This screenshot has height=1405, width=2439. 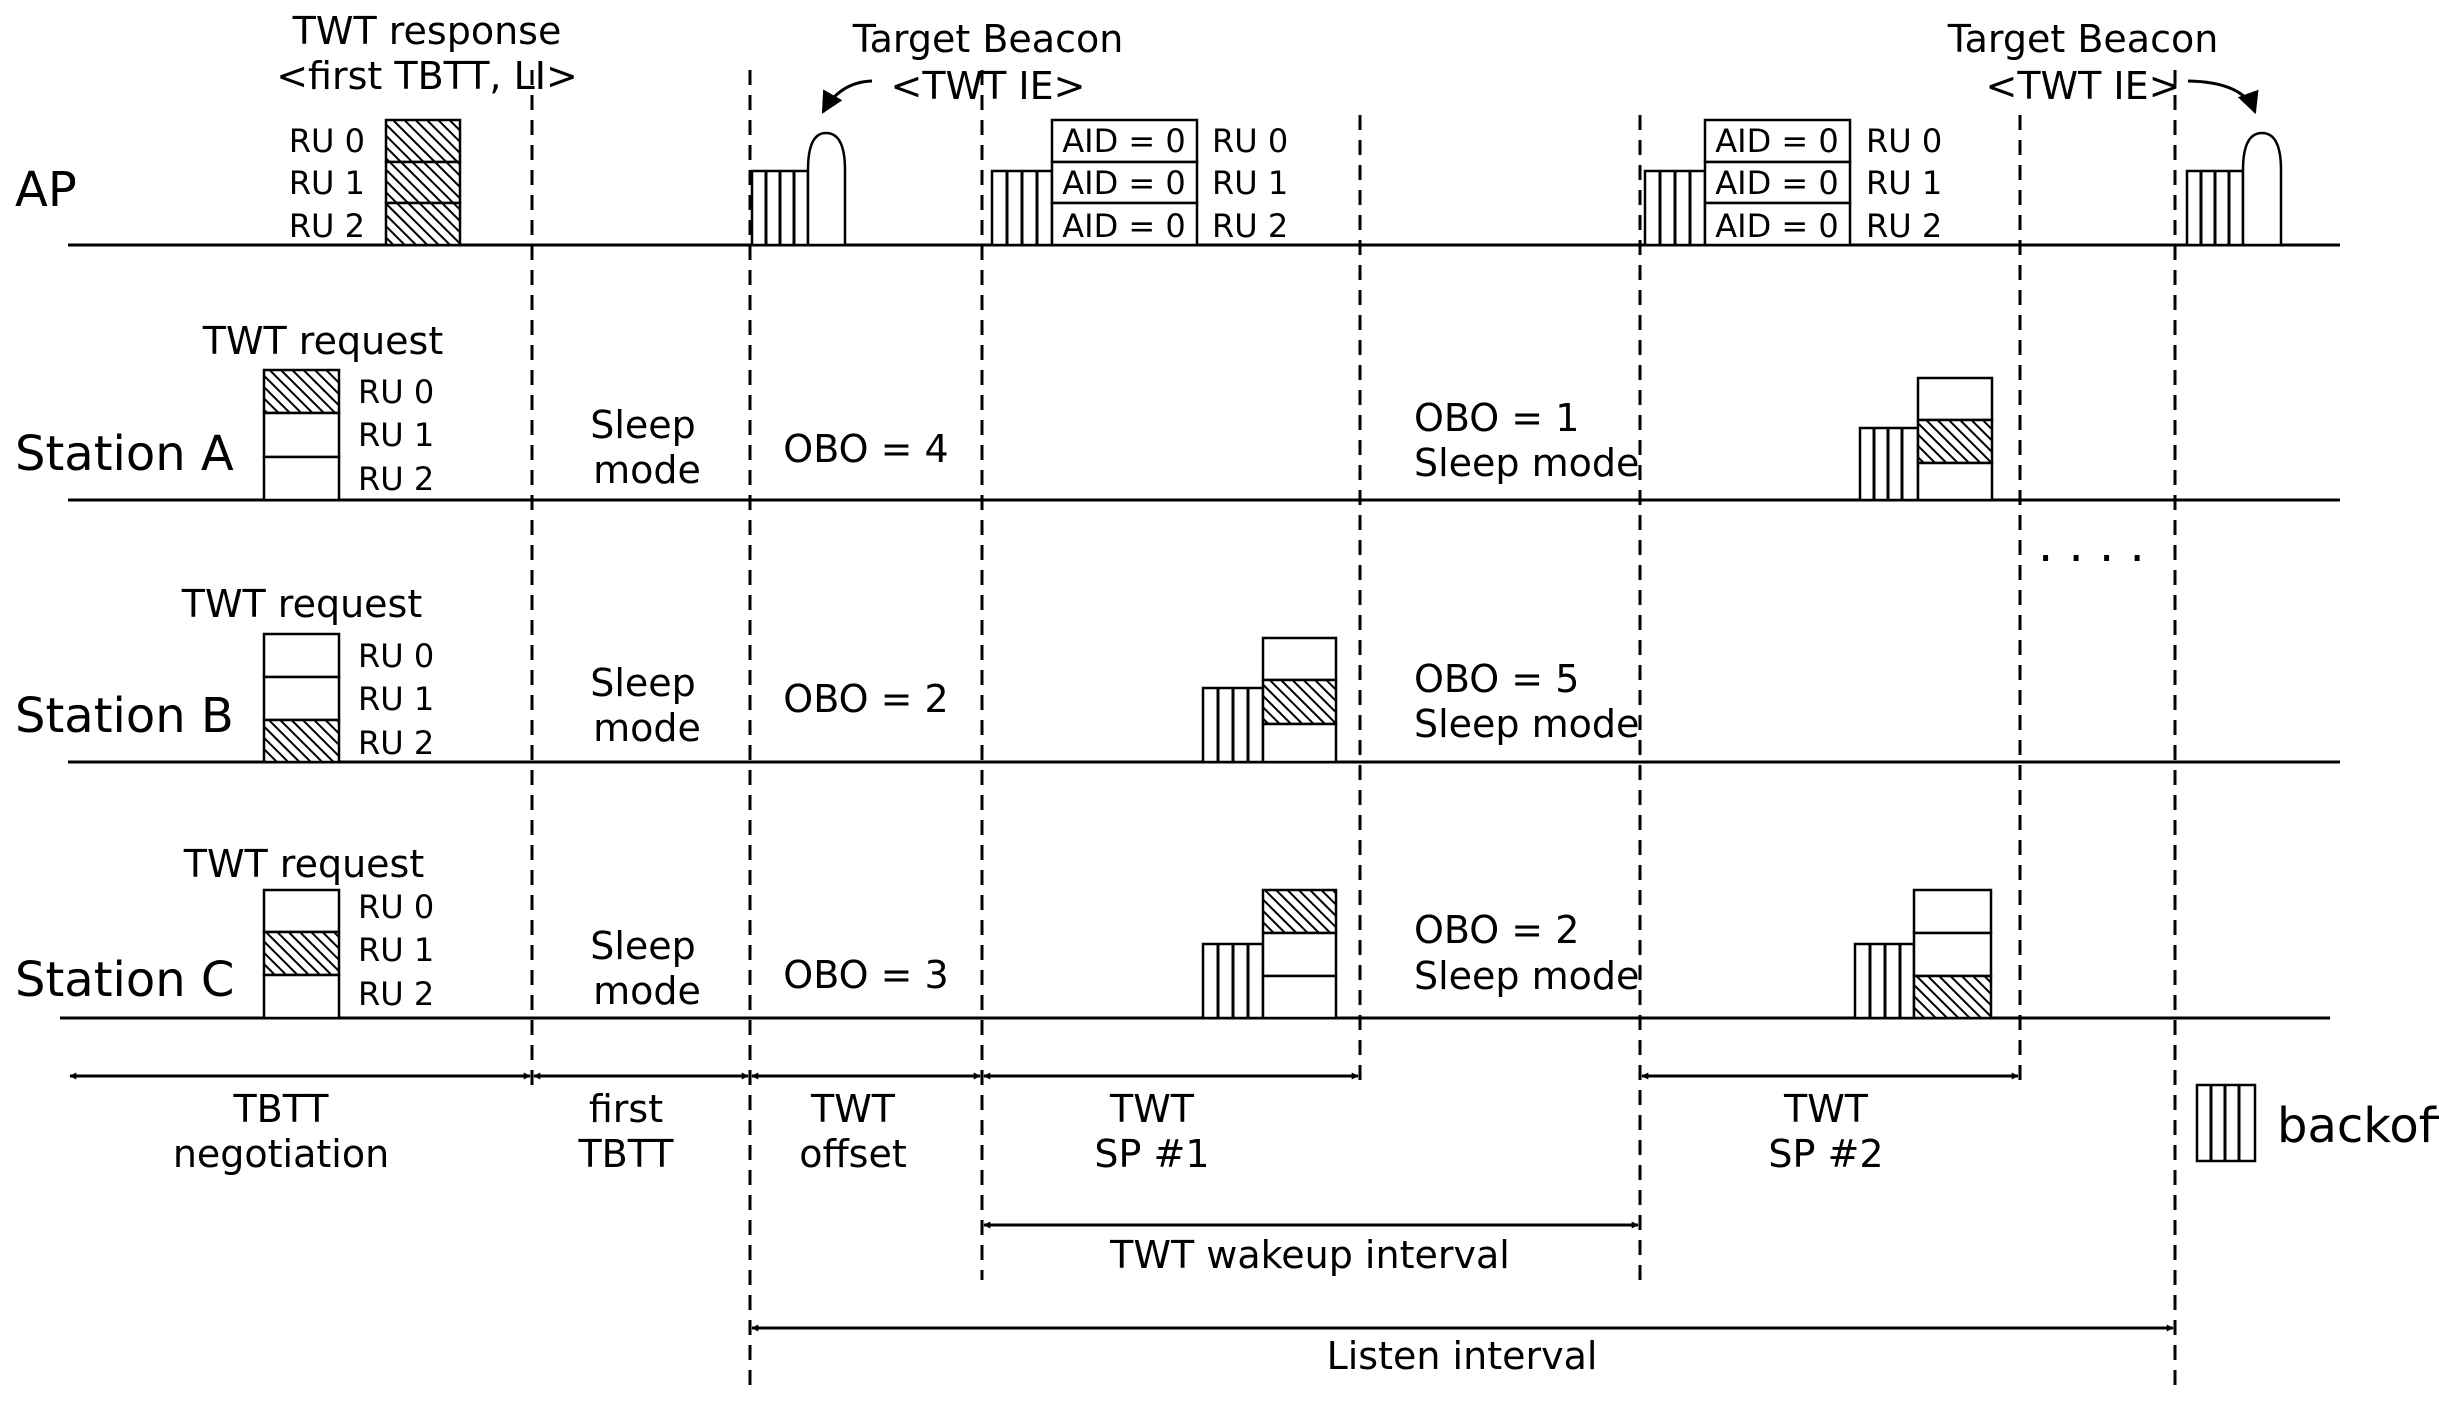 I want to click on label-listen-interval: Listen interval, so click(x=1462, y=1356).